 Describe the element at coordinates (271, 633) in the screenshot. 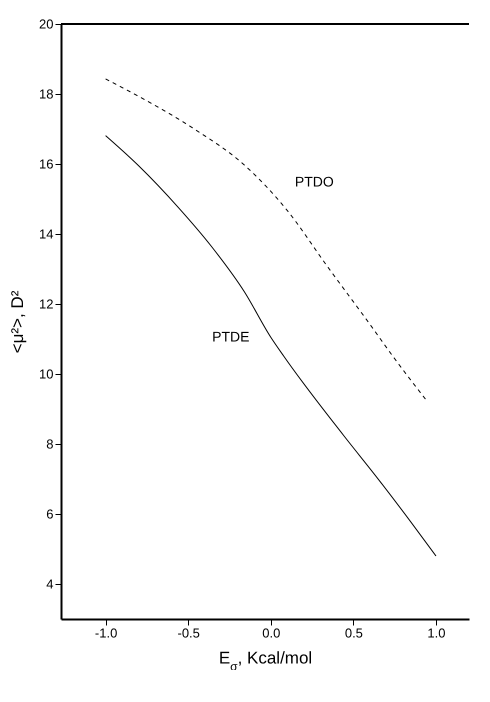

I see `x-tick-label: 0.0` at that location.